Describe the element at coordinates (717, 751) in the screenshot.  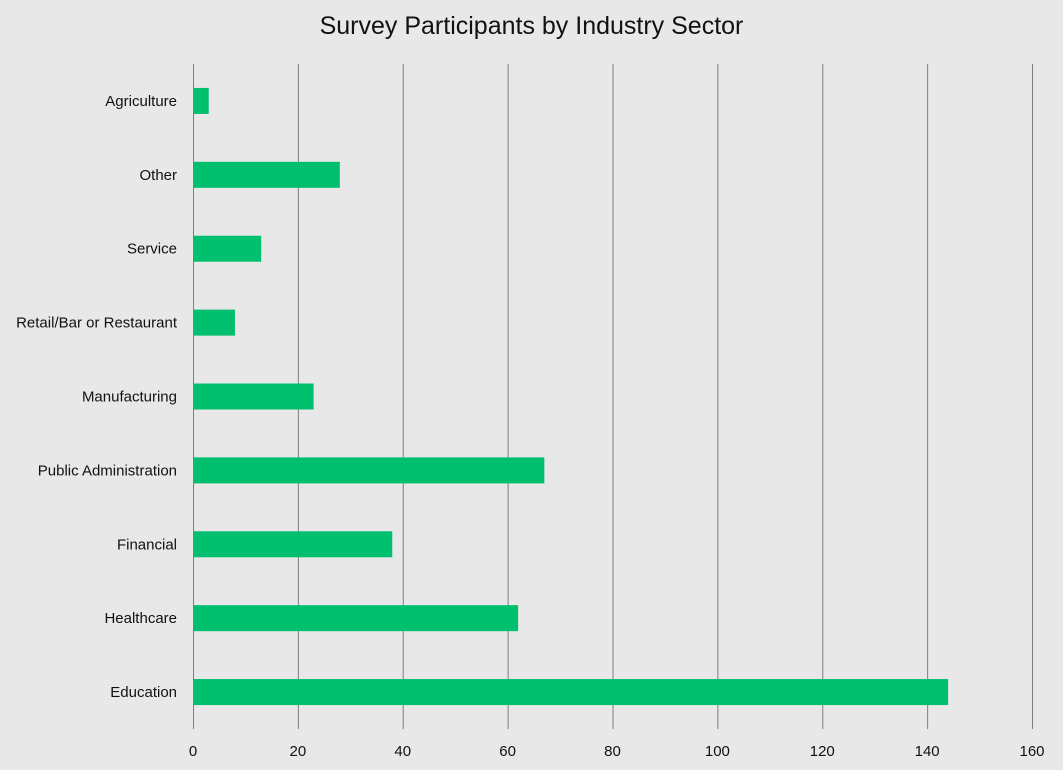
I see `x-tick-label: 100` at that location.